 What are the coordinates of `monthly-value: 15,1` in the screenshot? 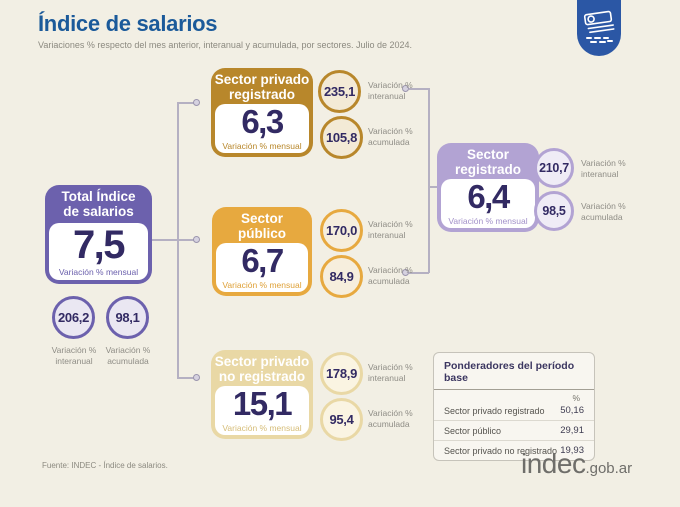 It's located at (262, 404).